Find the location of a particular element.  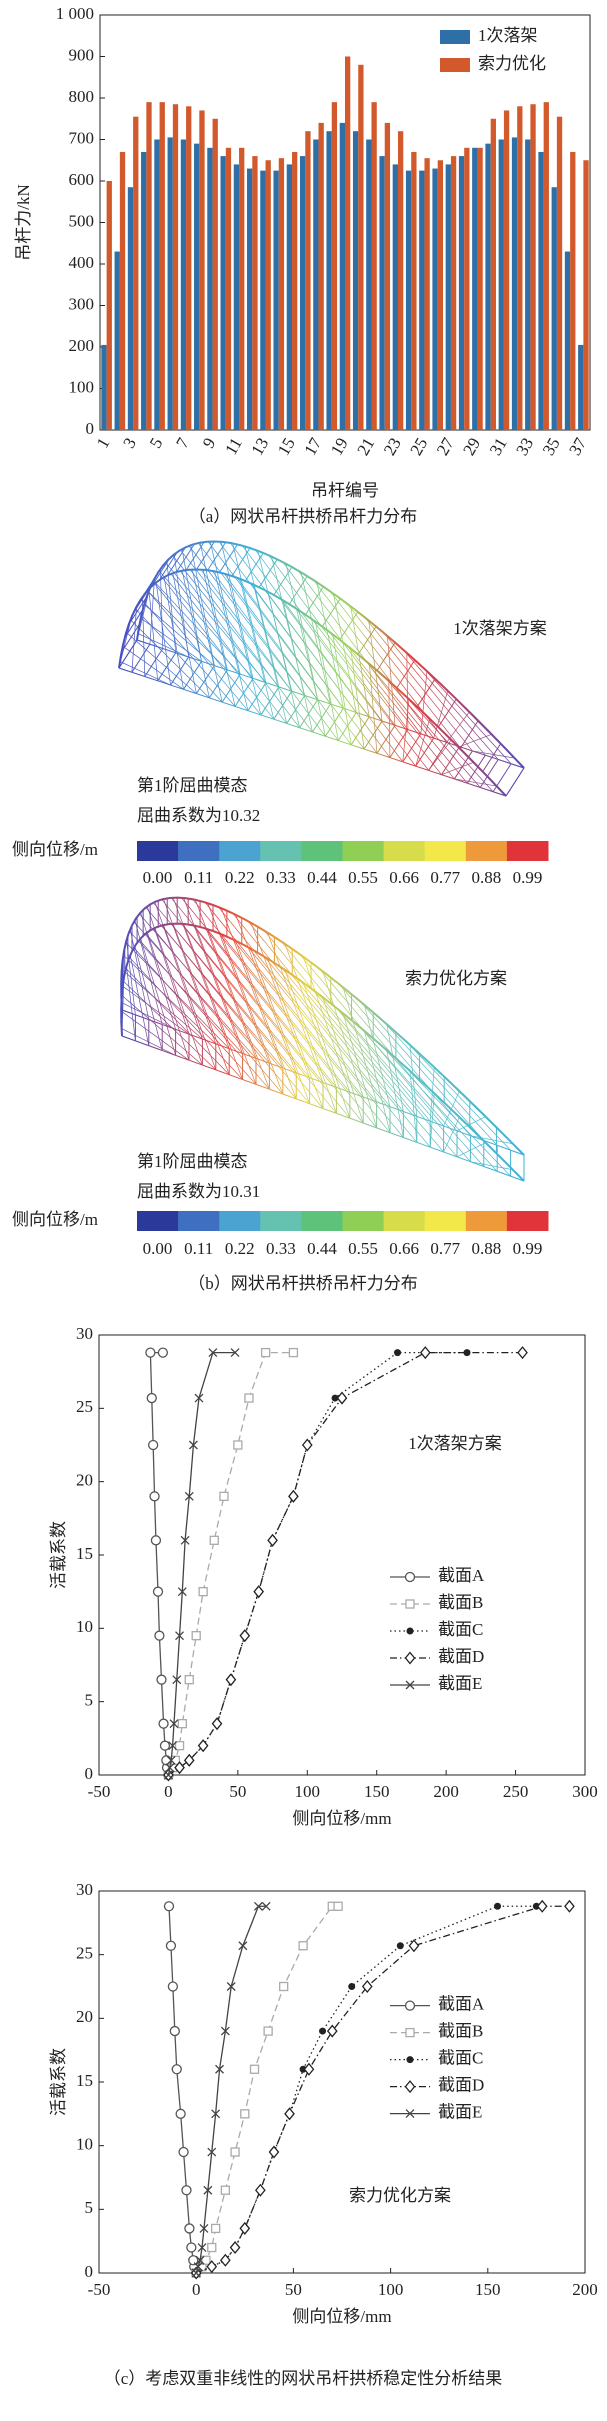

colorbar-tick-label: 0.33 is located at coordinates (281, 1248).